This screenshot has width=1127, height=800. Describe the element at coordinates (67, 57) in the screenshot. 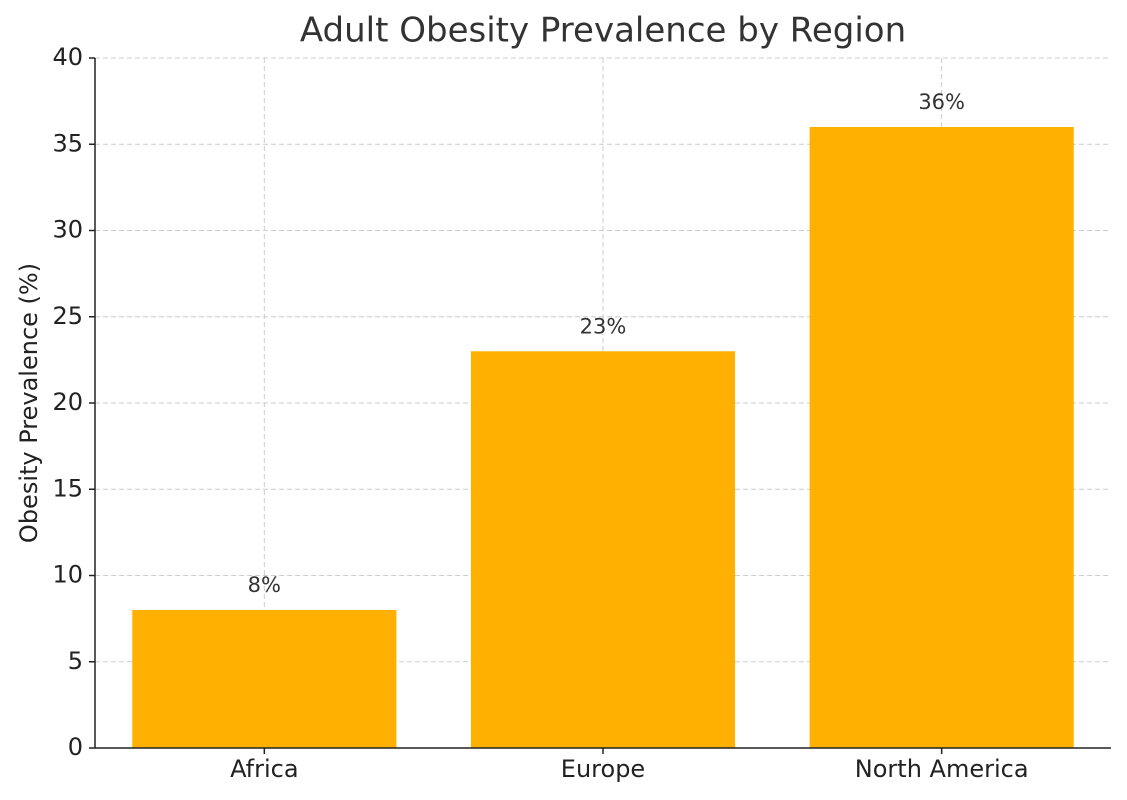

I see `y-tick-label: 40` at that location.